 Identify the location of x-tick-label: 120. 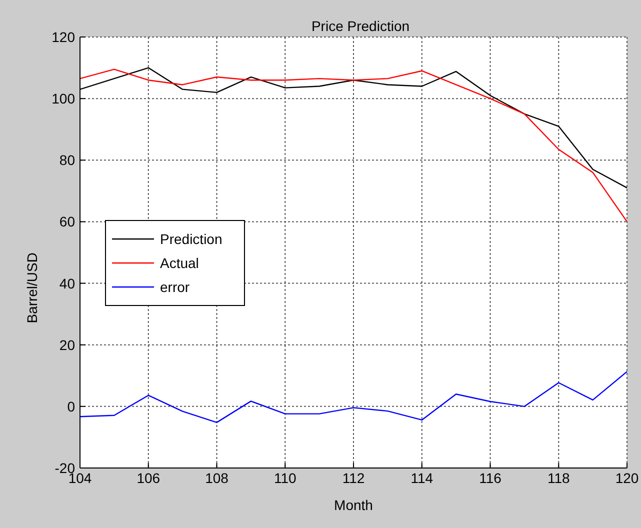
(627, 478).